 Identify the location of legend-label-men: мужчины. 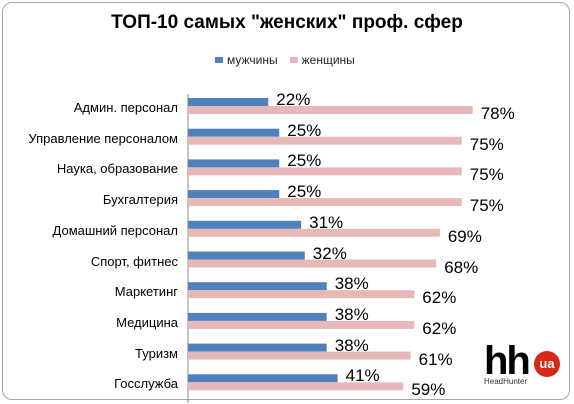
(252, 60).